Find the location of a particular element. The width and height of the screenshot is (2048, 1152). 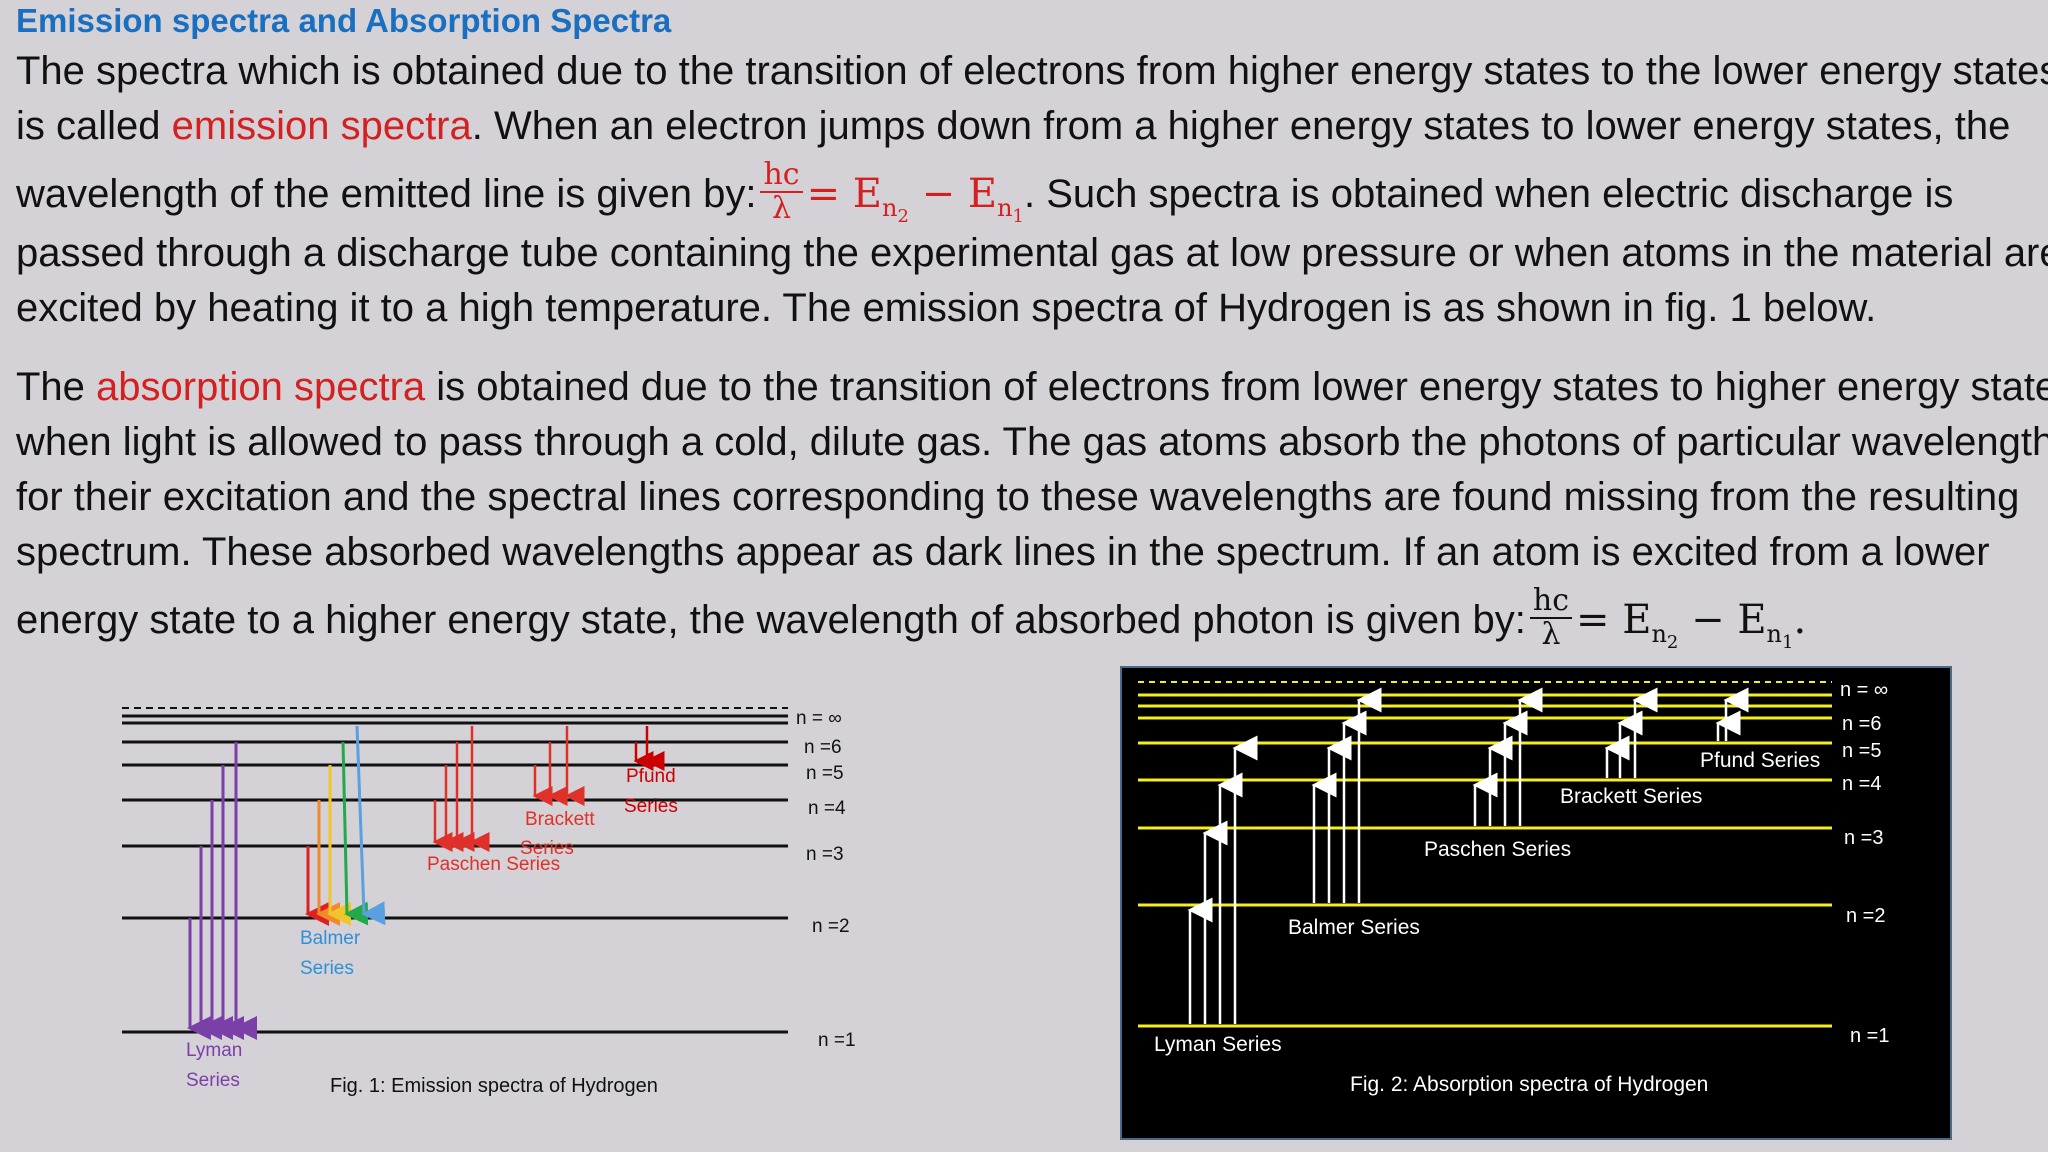

slide-title: Emission spectra and Absorption Spectra is located at coordinates (344, 20).